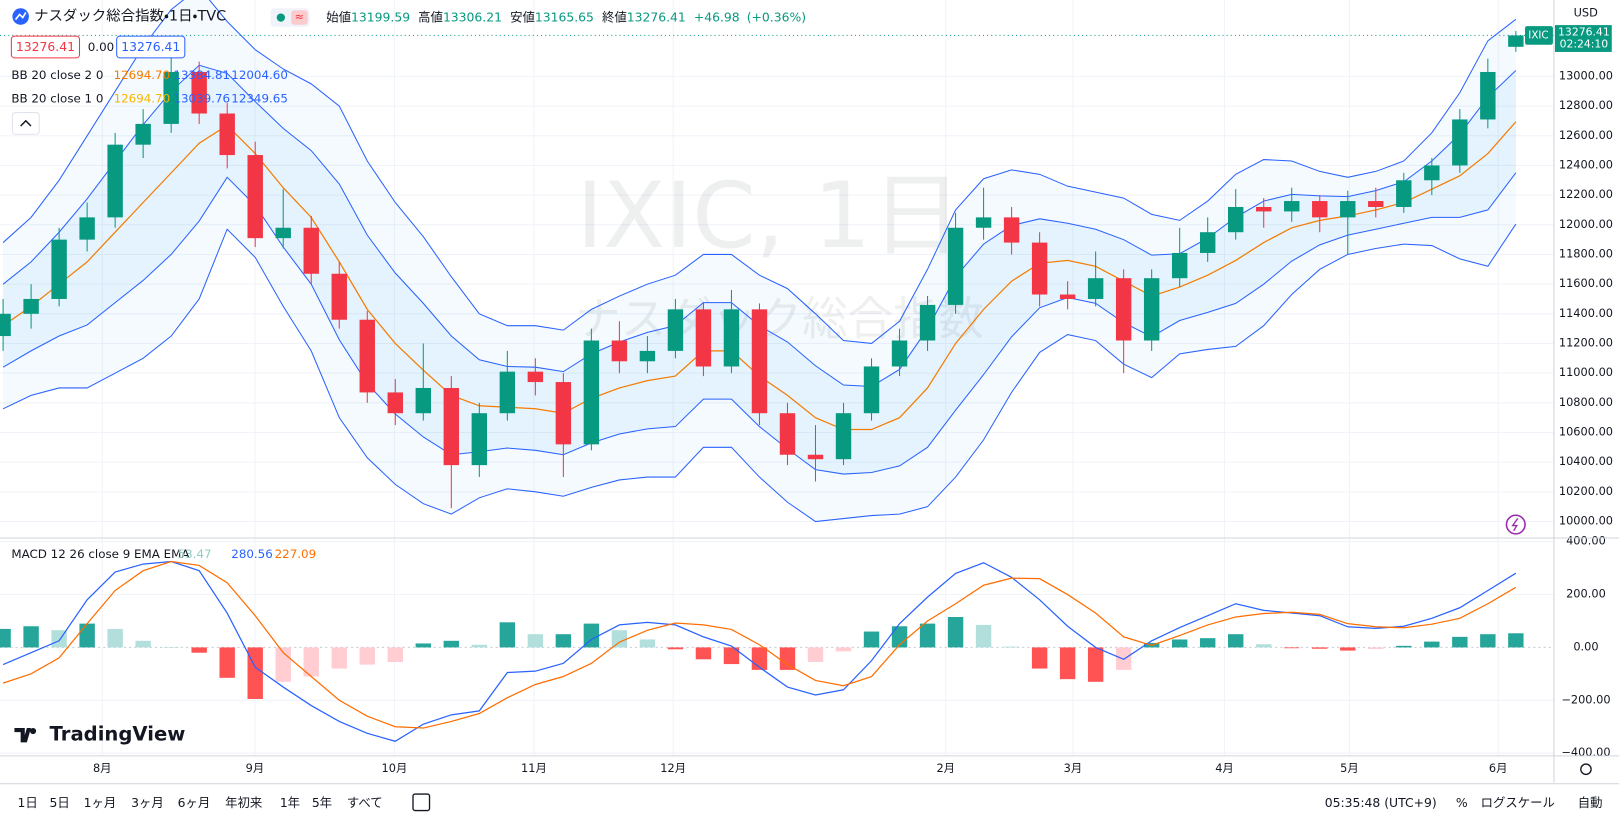 The height and width of the screenshot is (824, 1619). What do you see at coordinates (1586, 313) in the screenshot?
I see `y-tick-label: 11400.00` at bounding box center [1586, 313].